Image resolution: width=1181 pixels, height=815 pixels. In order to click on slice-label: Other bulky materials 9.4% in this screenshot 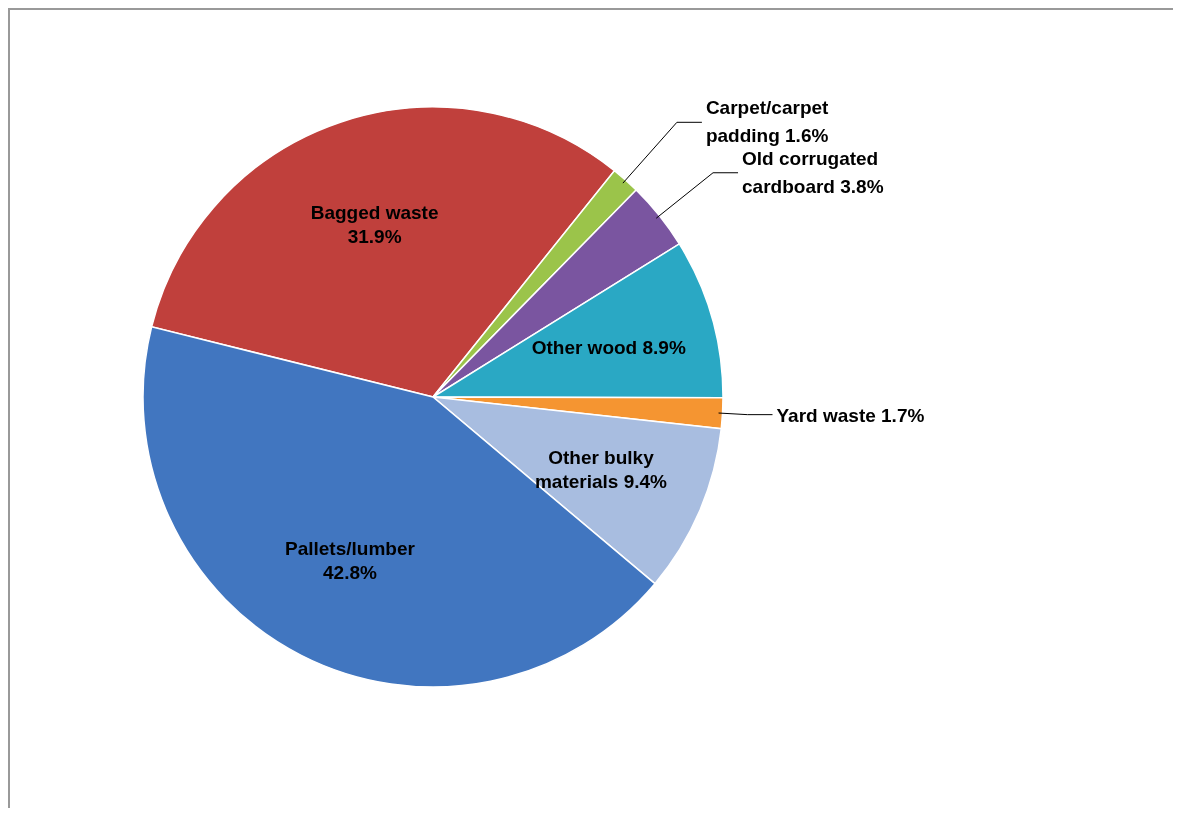, I will do `click(601, 469)`.